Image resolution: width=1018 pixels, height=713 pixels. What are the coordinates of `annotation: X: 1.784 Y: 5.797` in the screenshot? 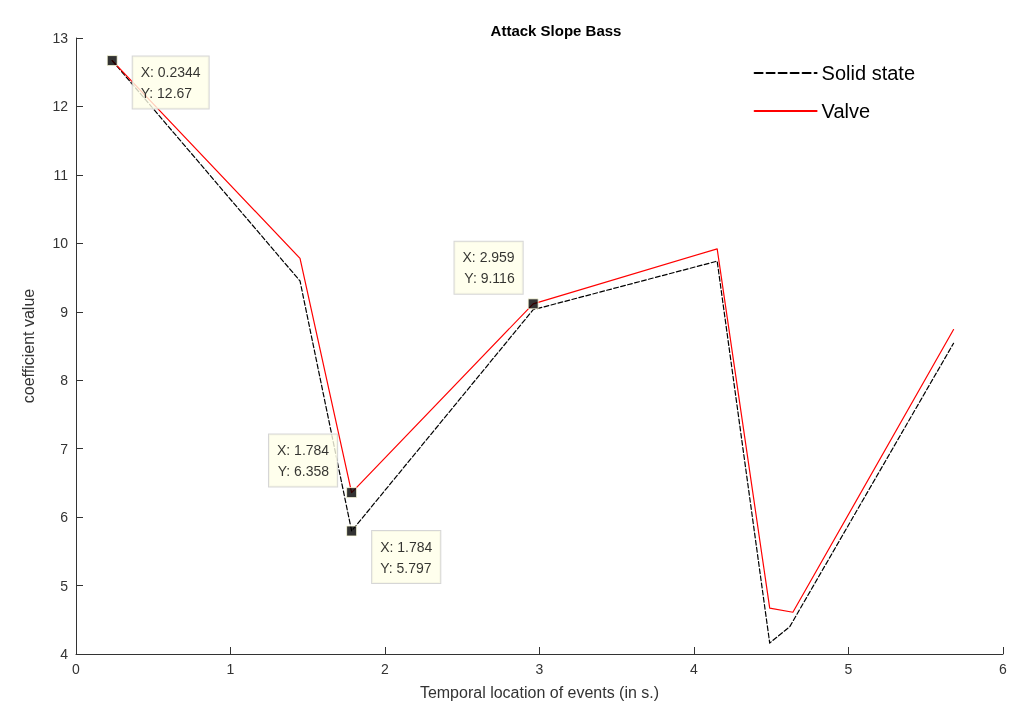 It's located at (406, 557).